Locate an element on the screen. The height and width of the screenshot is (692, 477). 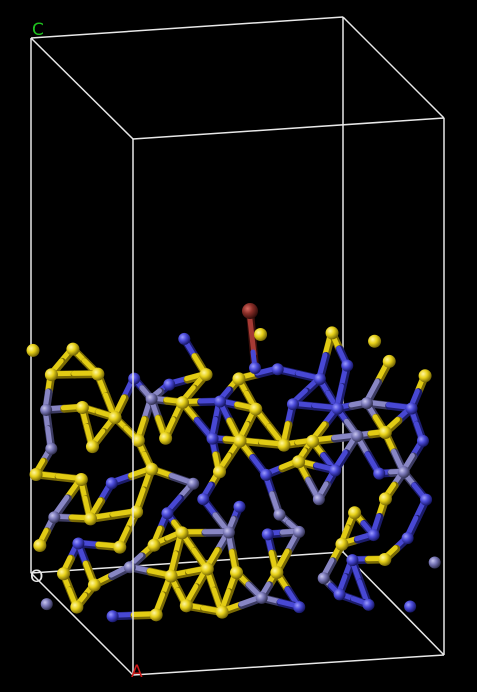
axis-label-o: O is located at coordinates (36, 577).